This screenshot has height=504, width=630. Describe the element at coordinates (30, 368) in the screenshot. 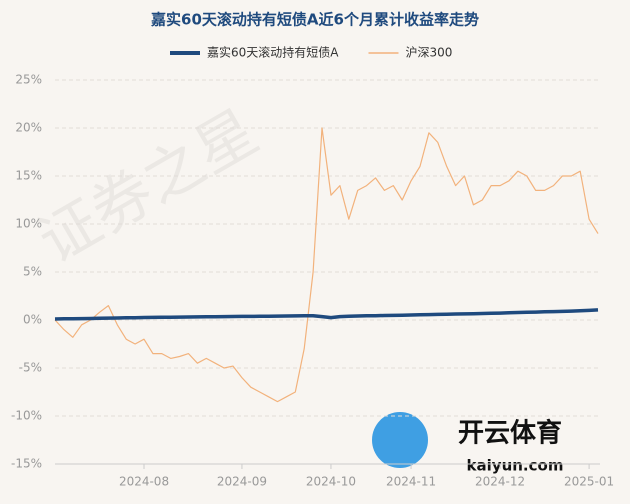

I see `y-tick-label: -5%` at that location.